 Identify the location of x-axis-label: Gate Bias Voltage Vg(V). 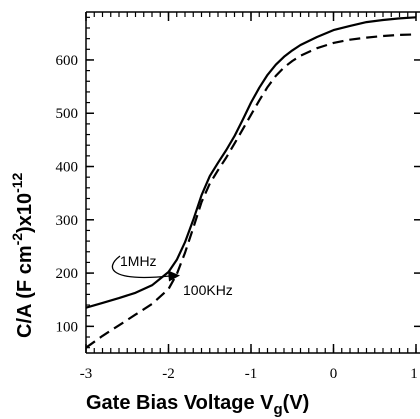
(197, 405).